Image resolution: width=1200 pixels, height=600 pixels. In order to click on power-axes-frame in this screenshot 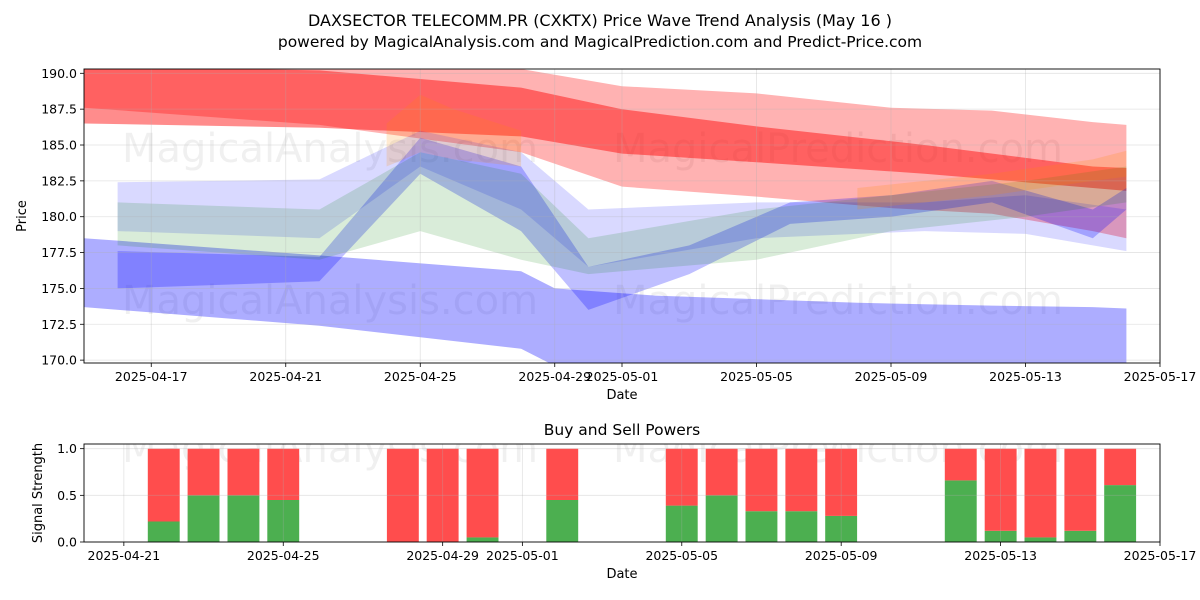, I will do `click(622, 493)`.